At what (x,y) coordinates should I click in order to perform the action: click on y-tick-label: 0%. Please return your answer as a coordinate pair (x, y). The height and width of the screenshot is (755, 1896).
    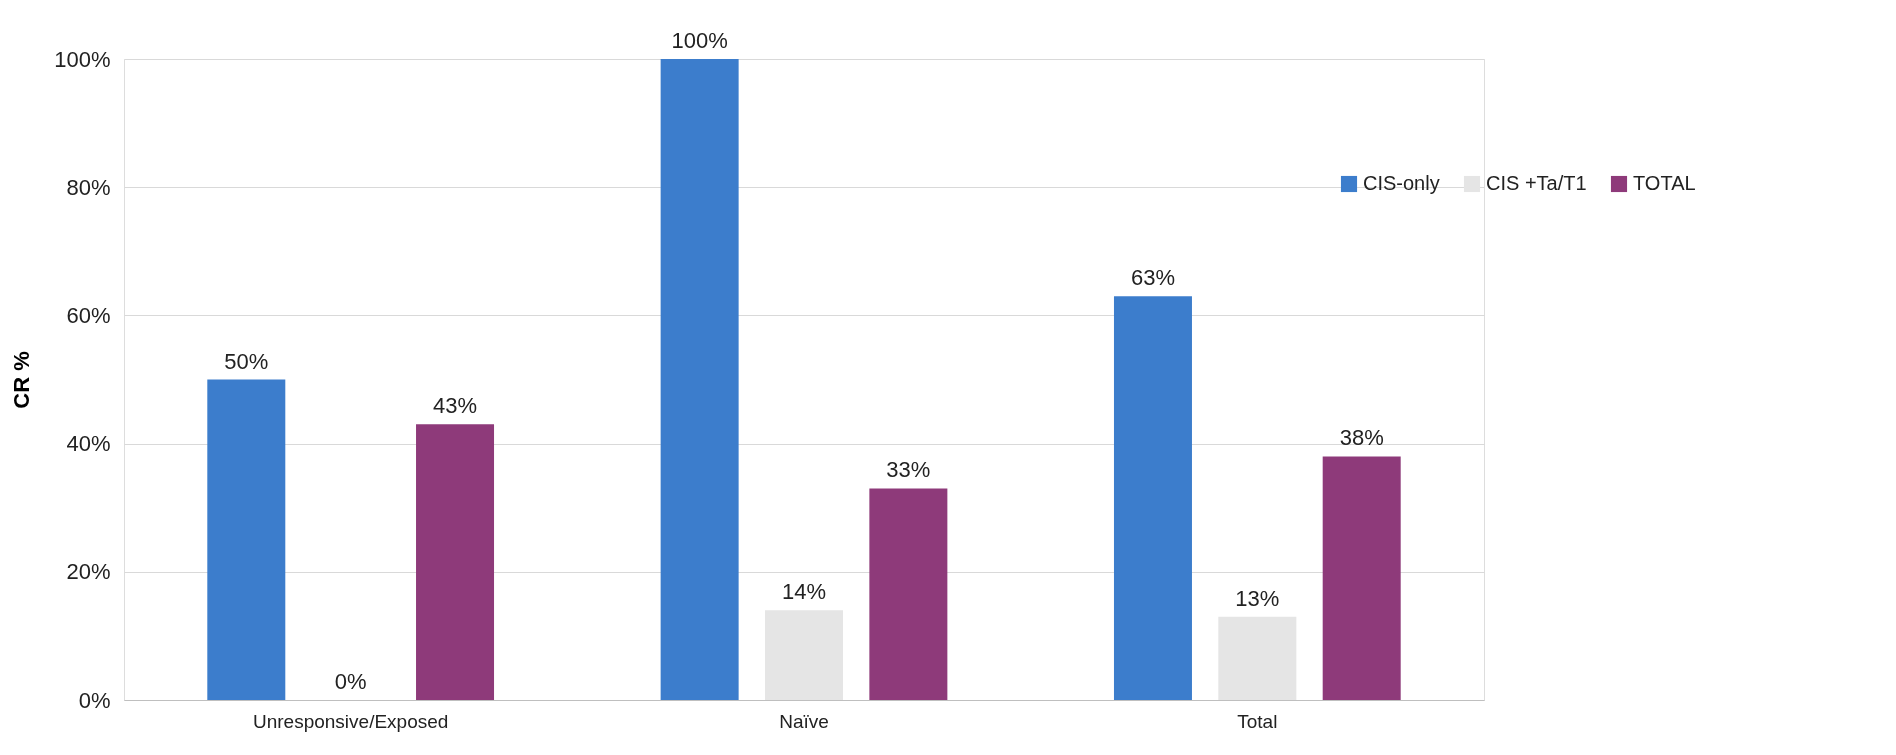
    Looking at the image, I should click on (94, 700).